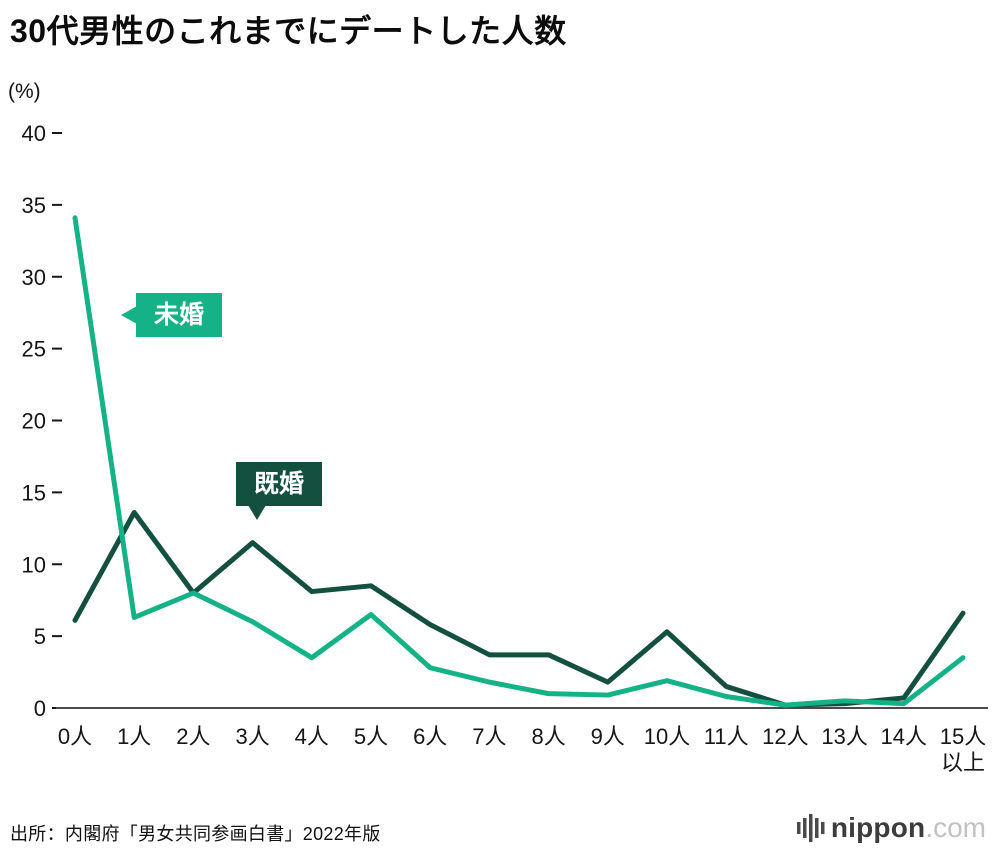 The width and height of the screenshot is (1000, 856). I want to click on x-axis-tick-label: 14人, so click(904, 736).